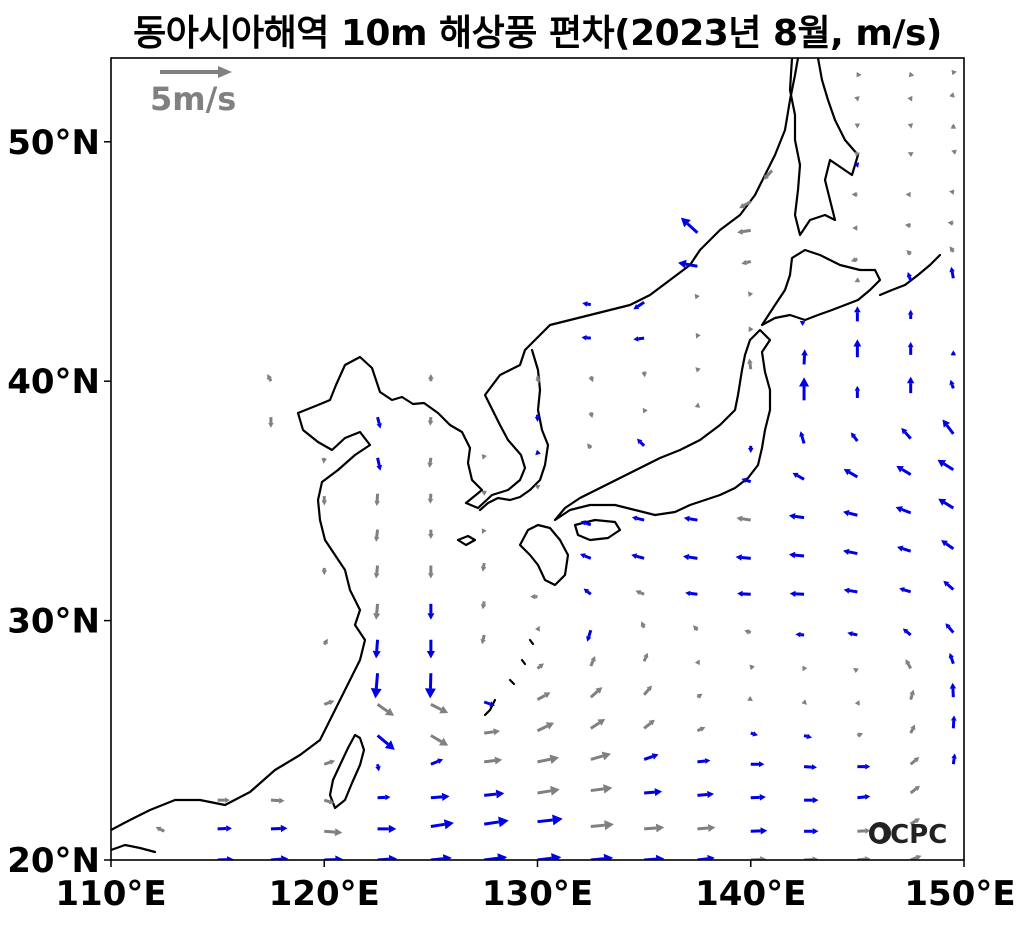 The height and width of the screenshot is (928, 1025). Describe the element at coordinates (907, 835) in the screenshot. I see `ocpc-logo: OCPC` at that location.